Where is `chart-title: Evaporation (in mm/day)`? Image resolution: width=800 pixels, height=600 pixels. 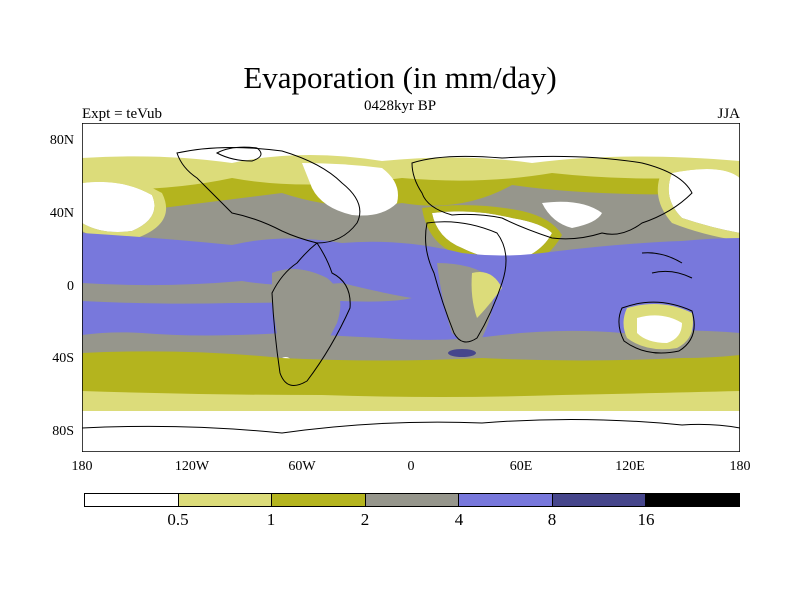
chart-title: Evaporation (in mm/day) is located at coordinates (400, 77).